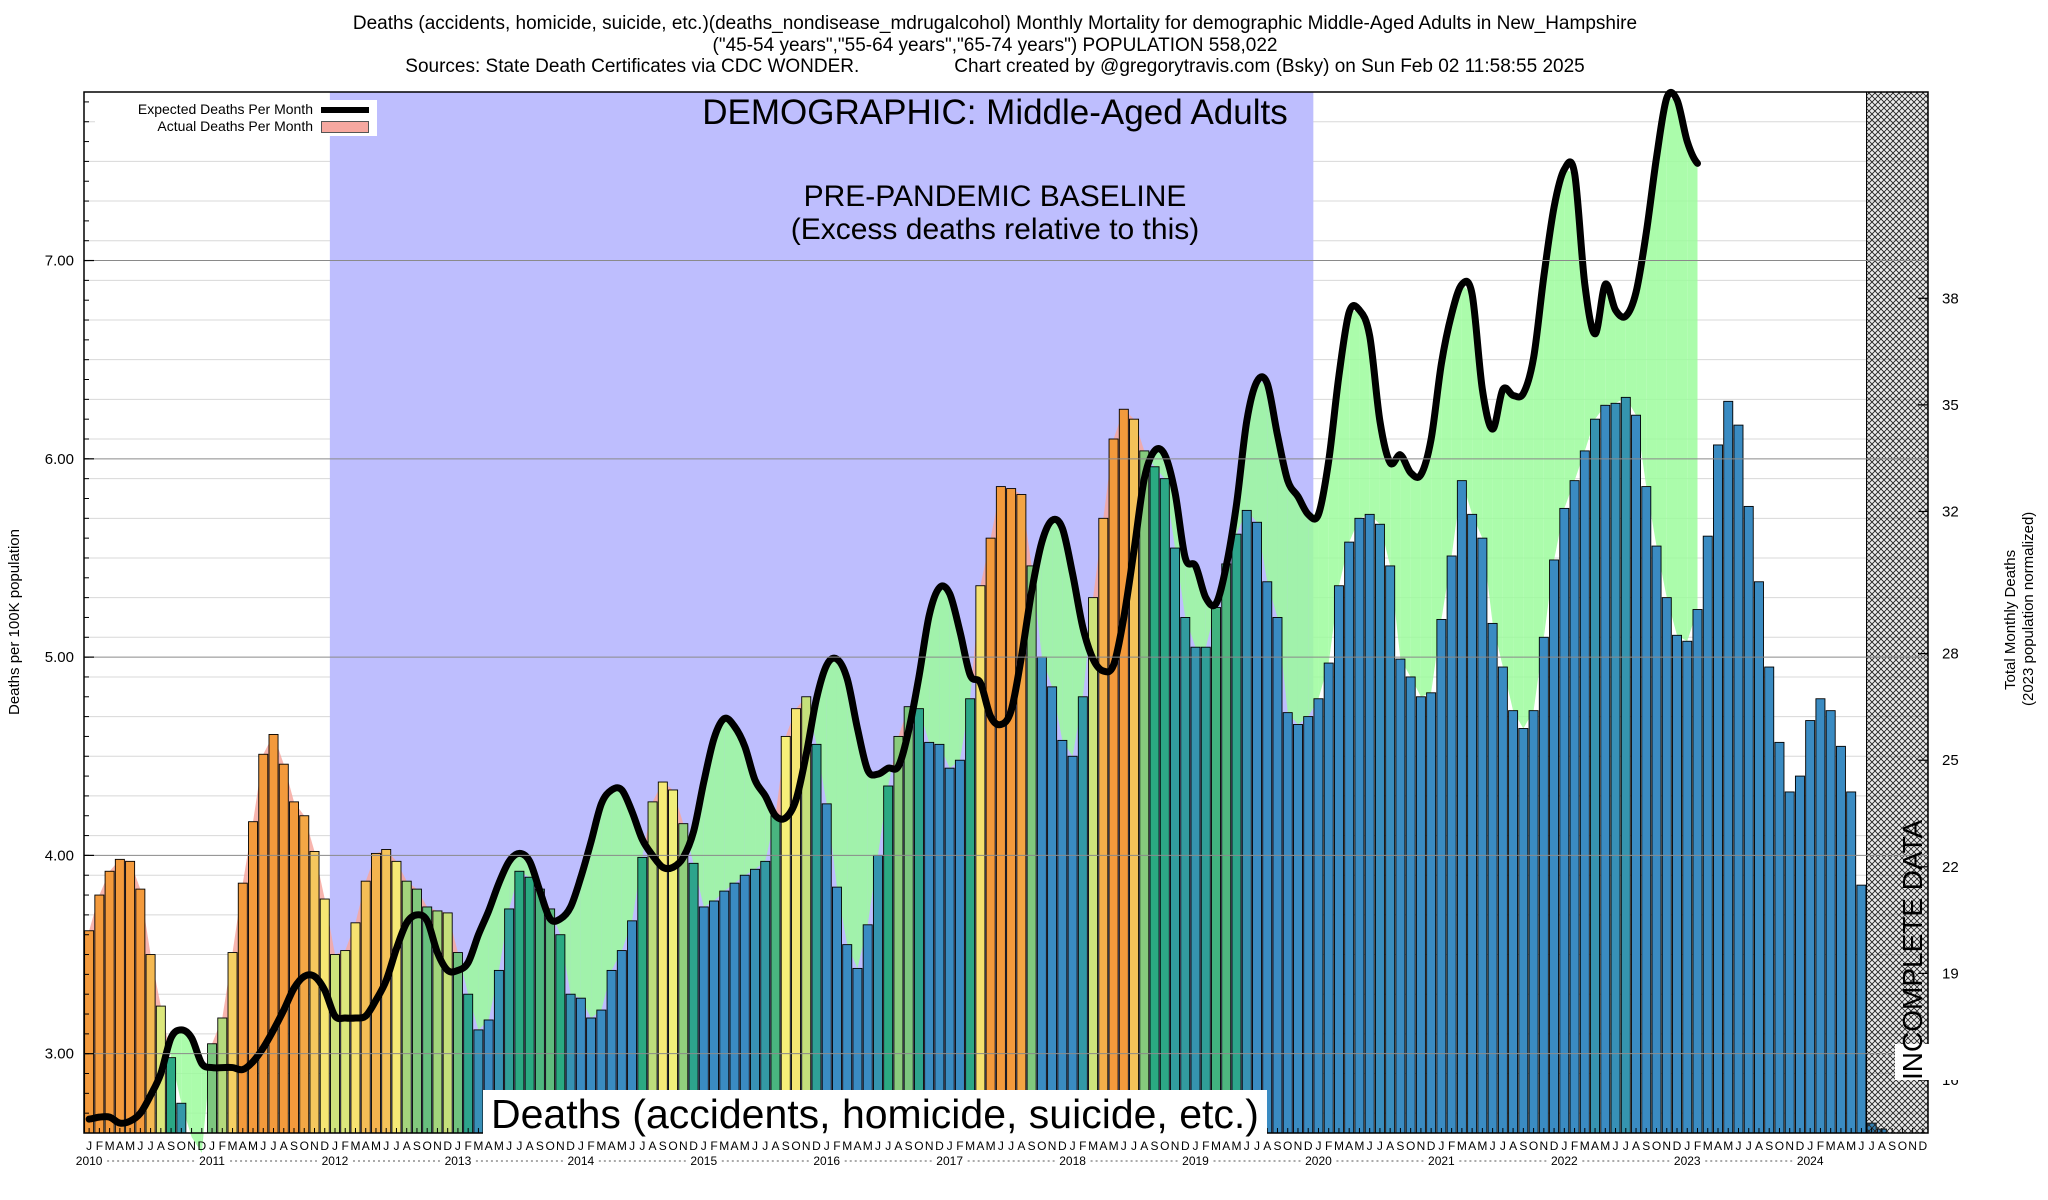  I want to click on x-year-label: 2023, so click(1687, 1161).